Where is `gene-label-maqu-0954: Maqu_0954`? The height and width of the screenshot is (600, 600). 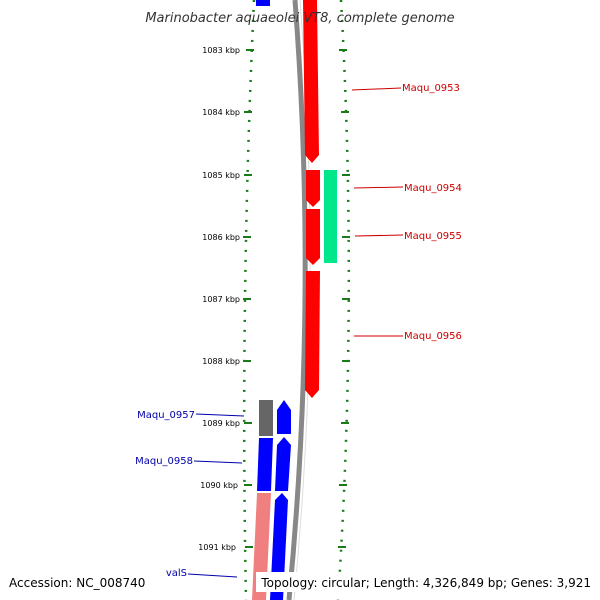
gene-label-maqu-0954: Maqu_0954 is located at coordinates (433, 188).